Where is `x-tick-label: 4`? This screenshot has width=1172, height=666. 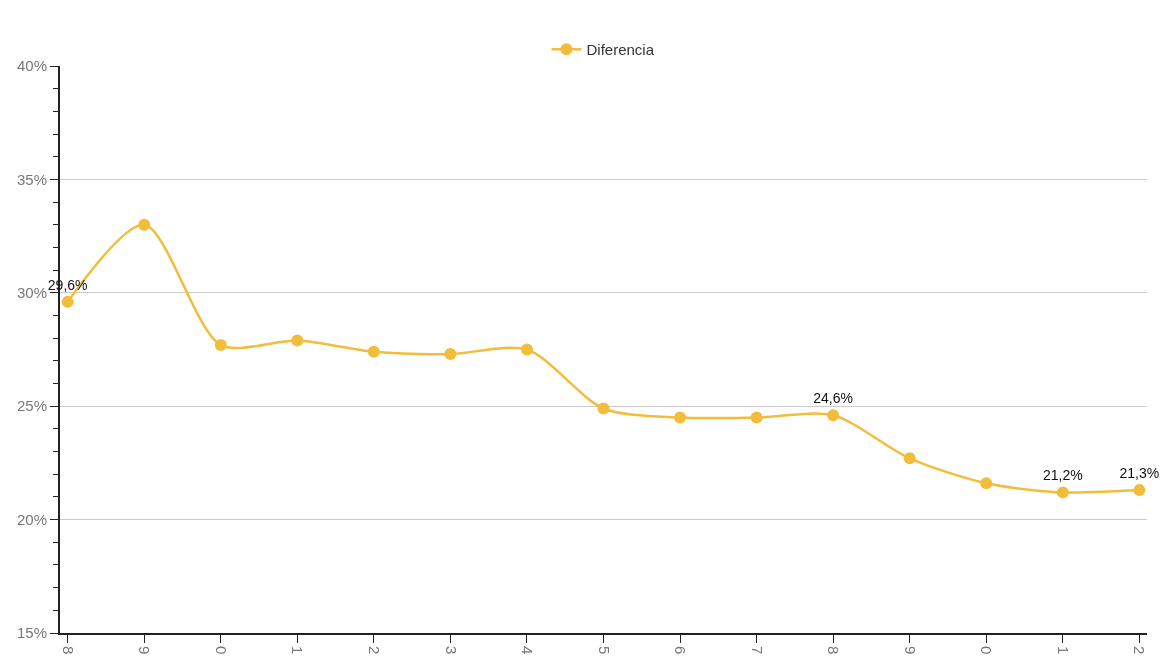
x-tick-label: 4 is located at coordinates (528, 650).